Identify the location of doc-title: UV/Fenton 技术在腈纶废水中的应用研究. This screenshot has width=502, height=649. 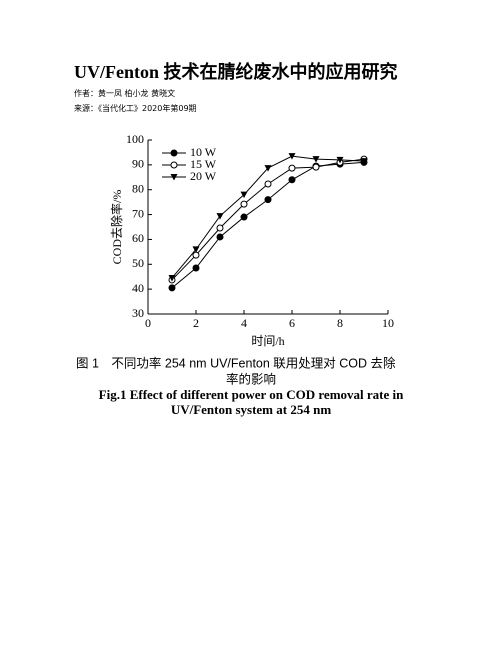
(236, 72).